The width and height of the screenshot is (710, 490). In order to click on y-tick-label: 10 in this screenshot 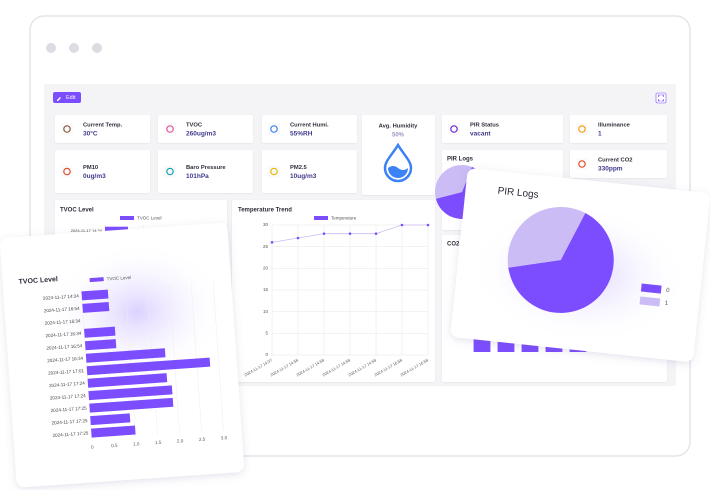, I will do `click(266, 311)`.